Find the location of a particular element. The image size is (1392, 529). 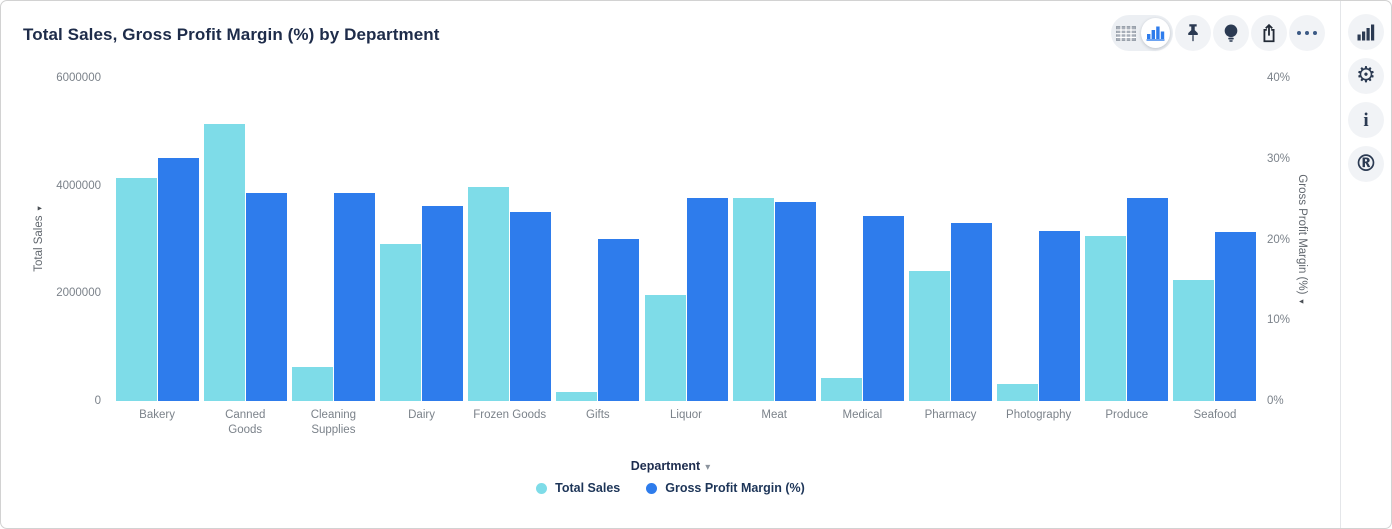

bar-group-liquor is located at coordinates (686, 239).